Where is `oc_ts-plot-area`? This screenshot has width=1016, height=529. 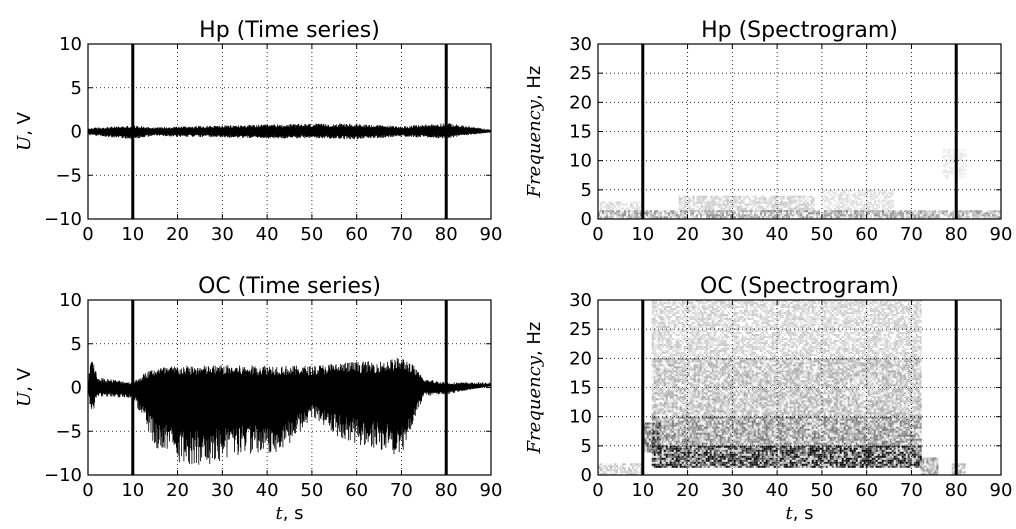
oc_ts-plot-area is located at coordinates (289, 411).